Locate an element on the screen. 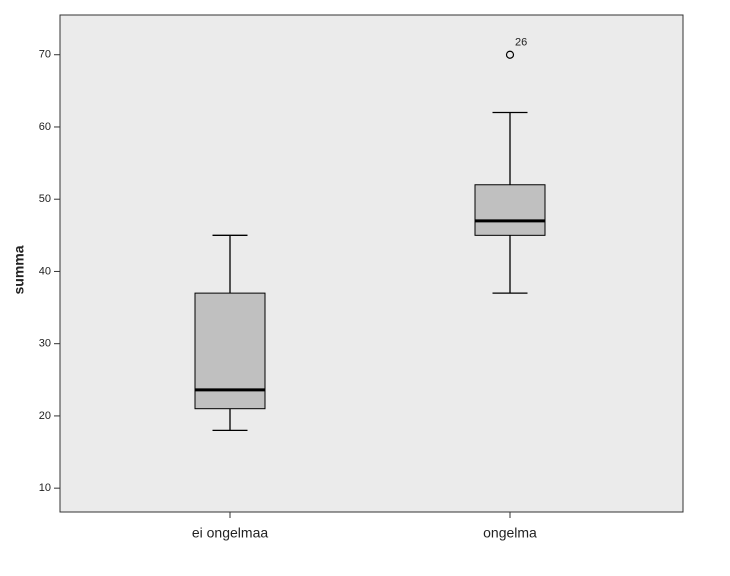 This screenshot has height=576, width=730. y-tick-label: 70 is located at coordinates (45, 55).